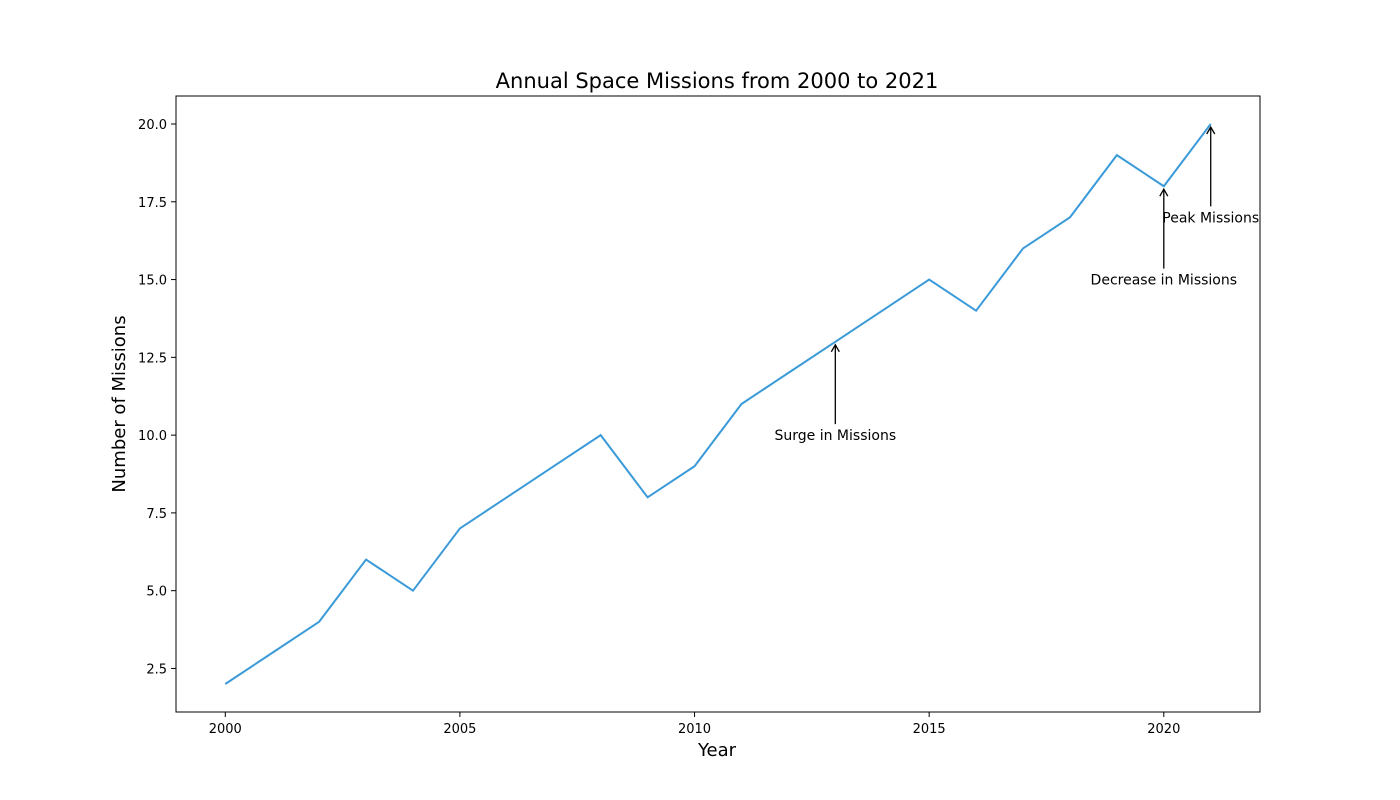 The width and height of the screenshot is (1400, 800). I want to click on x-tick-label: 2020, so click(1163, 729).